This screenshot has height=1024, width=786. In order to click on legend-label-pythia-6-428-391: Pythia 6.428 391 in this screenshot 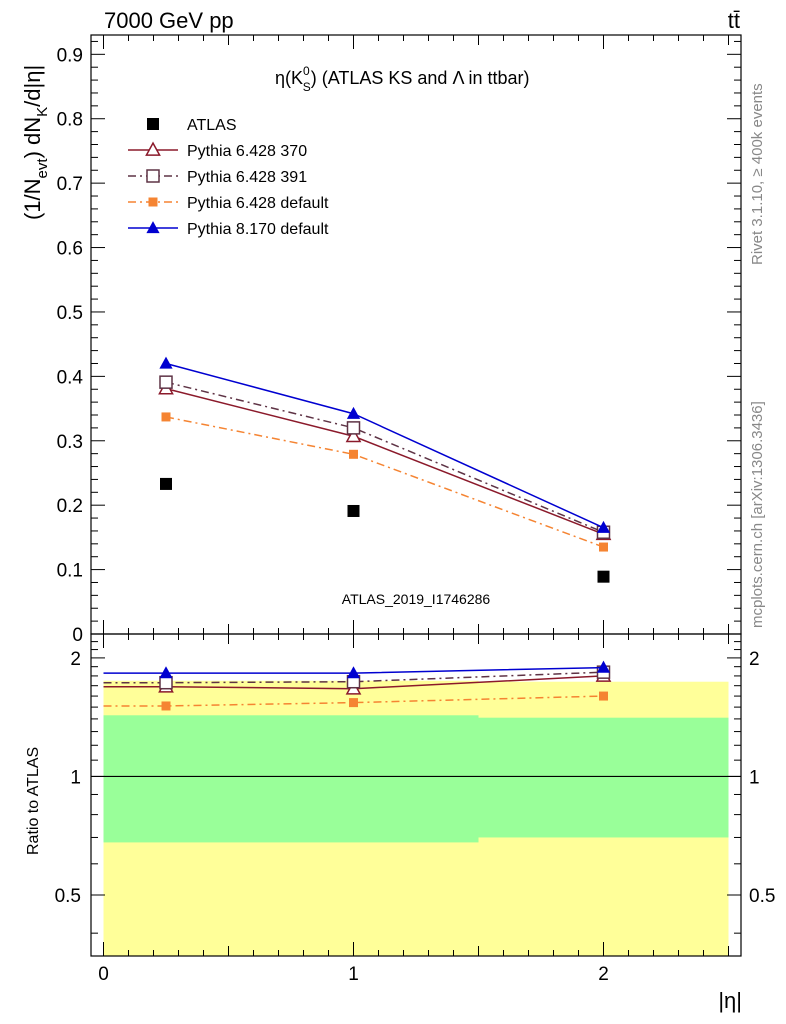, I will do `click(247, 177)`.